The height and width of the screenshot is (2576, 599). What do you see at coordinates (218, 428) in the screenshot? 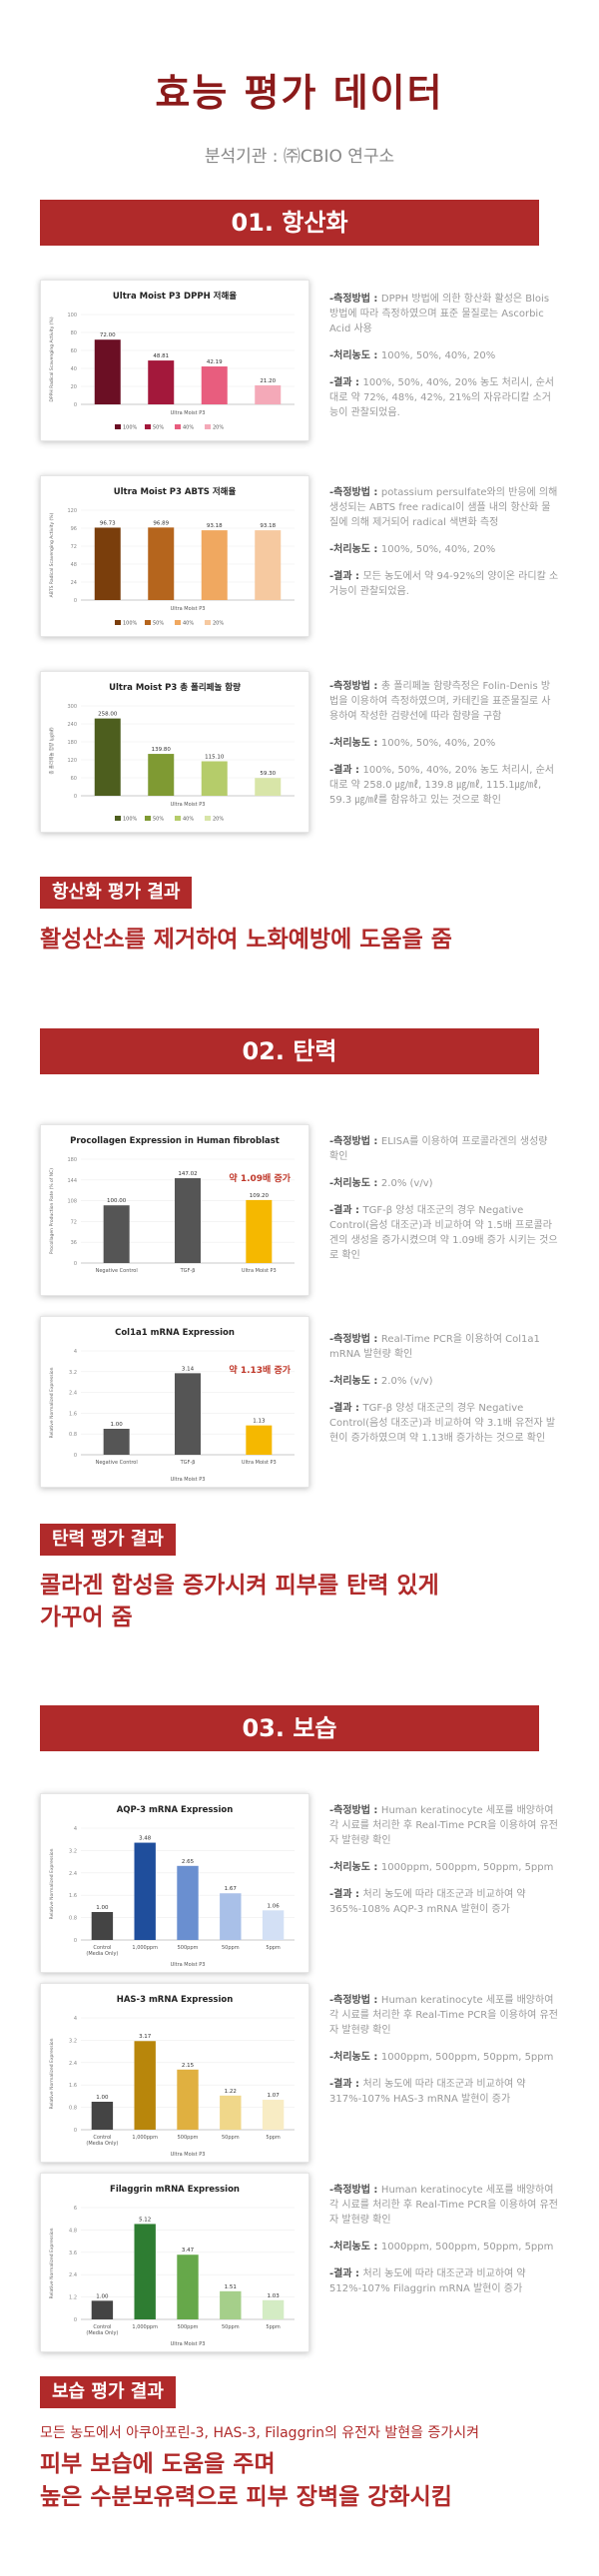
I see `legend-label: 20%` at bounding box center [218, 428].